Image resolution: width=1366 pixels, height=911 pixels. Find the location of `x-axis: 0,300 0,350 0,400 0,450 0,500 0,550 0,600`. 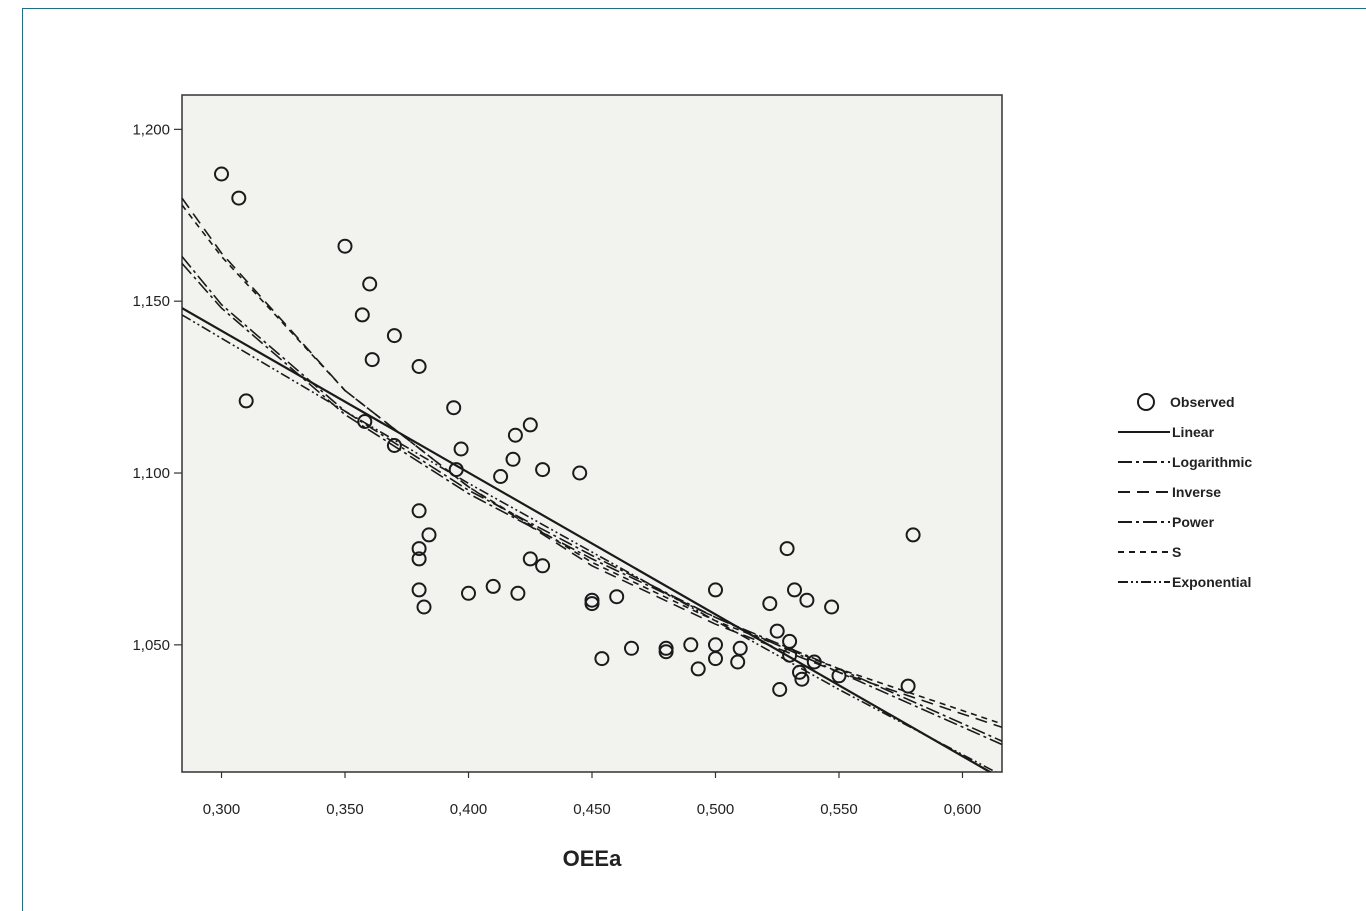

x-axis: 0,300 0,350 0,400 0,450 0,500 0,550 0,600 is located at coordinates (592, 795).